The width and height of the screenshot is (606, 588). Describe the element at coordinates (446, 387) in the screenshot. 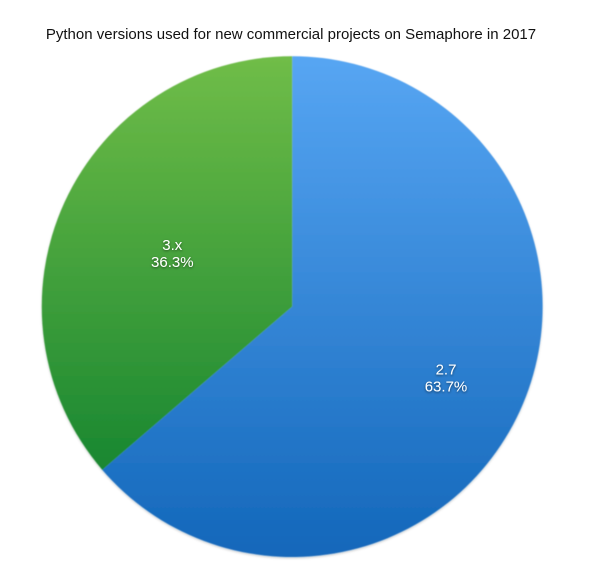

I see `svg-text: 63.7%` at that location.